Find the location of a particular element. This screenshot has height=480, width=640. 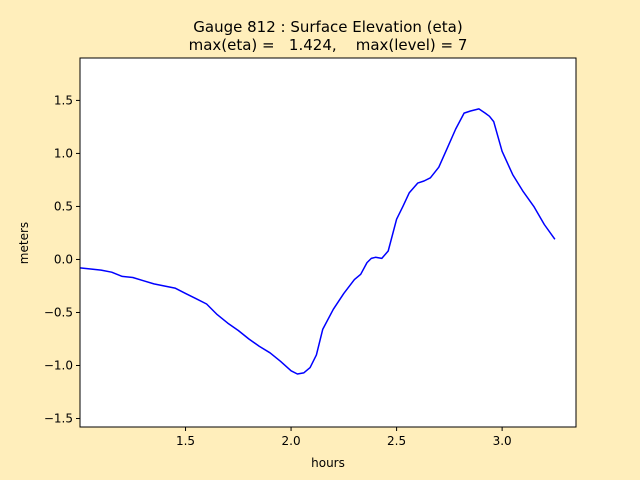

y-tick-label: 1.0 is located at coordinates (63, 153).